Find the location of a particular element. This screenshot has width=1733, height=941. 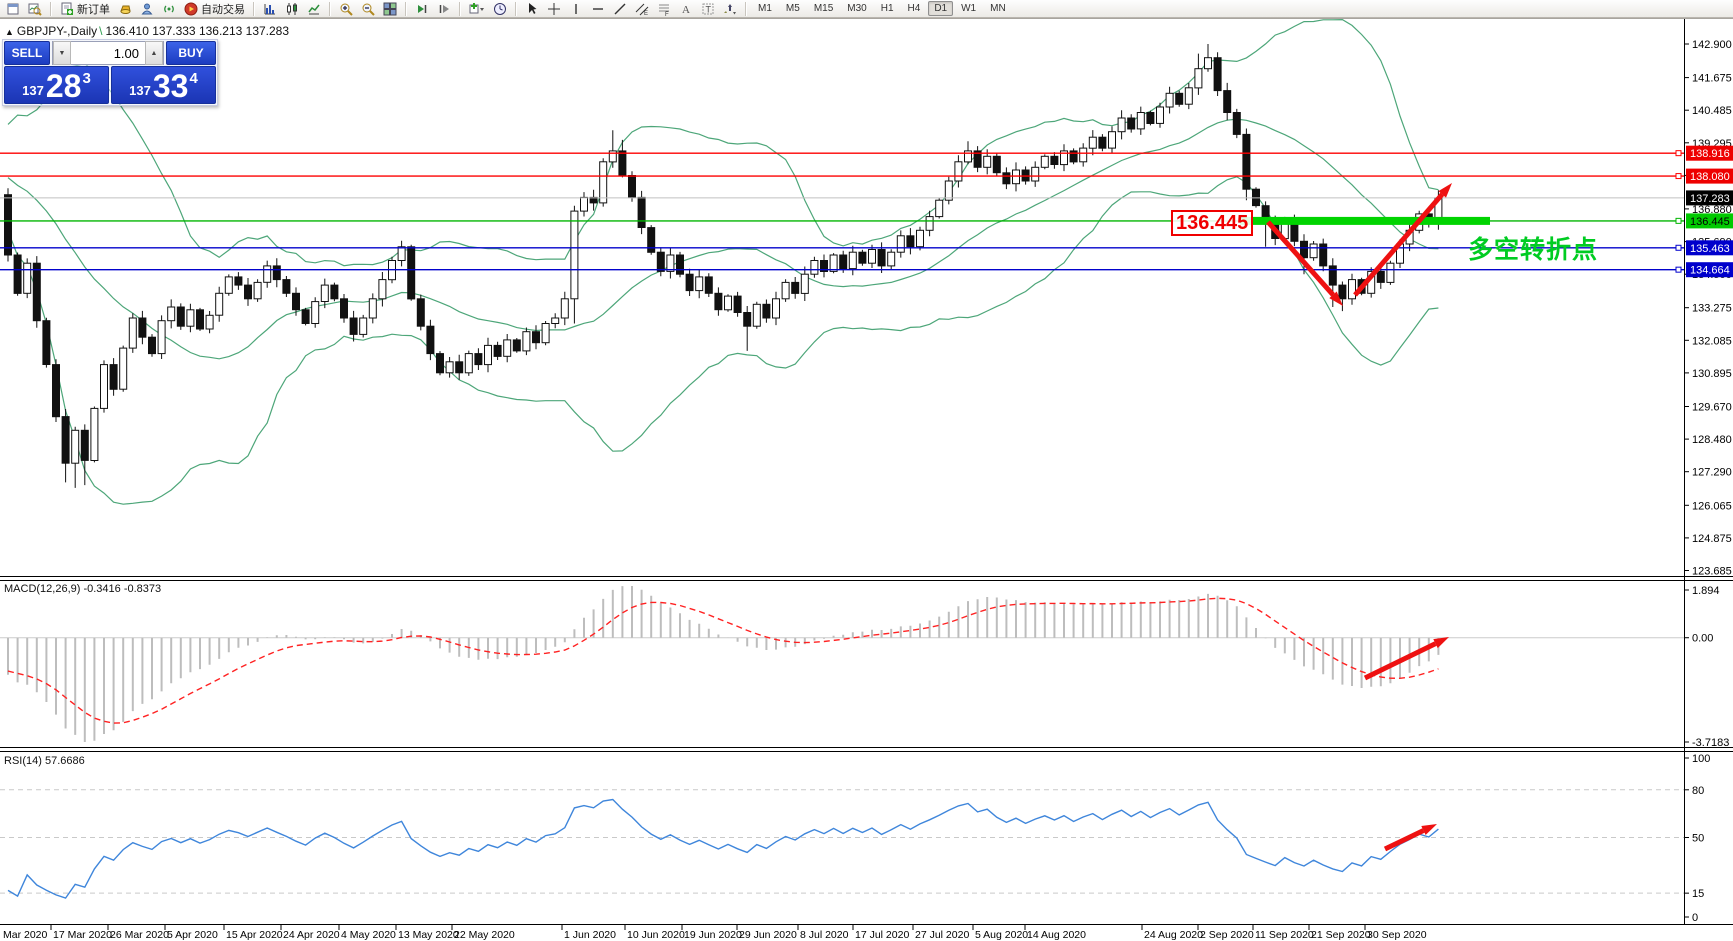

rsi-indicator-label: RSI(14) 57.6686 is located at coordinates (44, 761).